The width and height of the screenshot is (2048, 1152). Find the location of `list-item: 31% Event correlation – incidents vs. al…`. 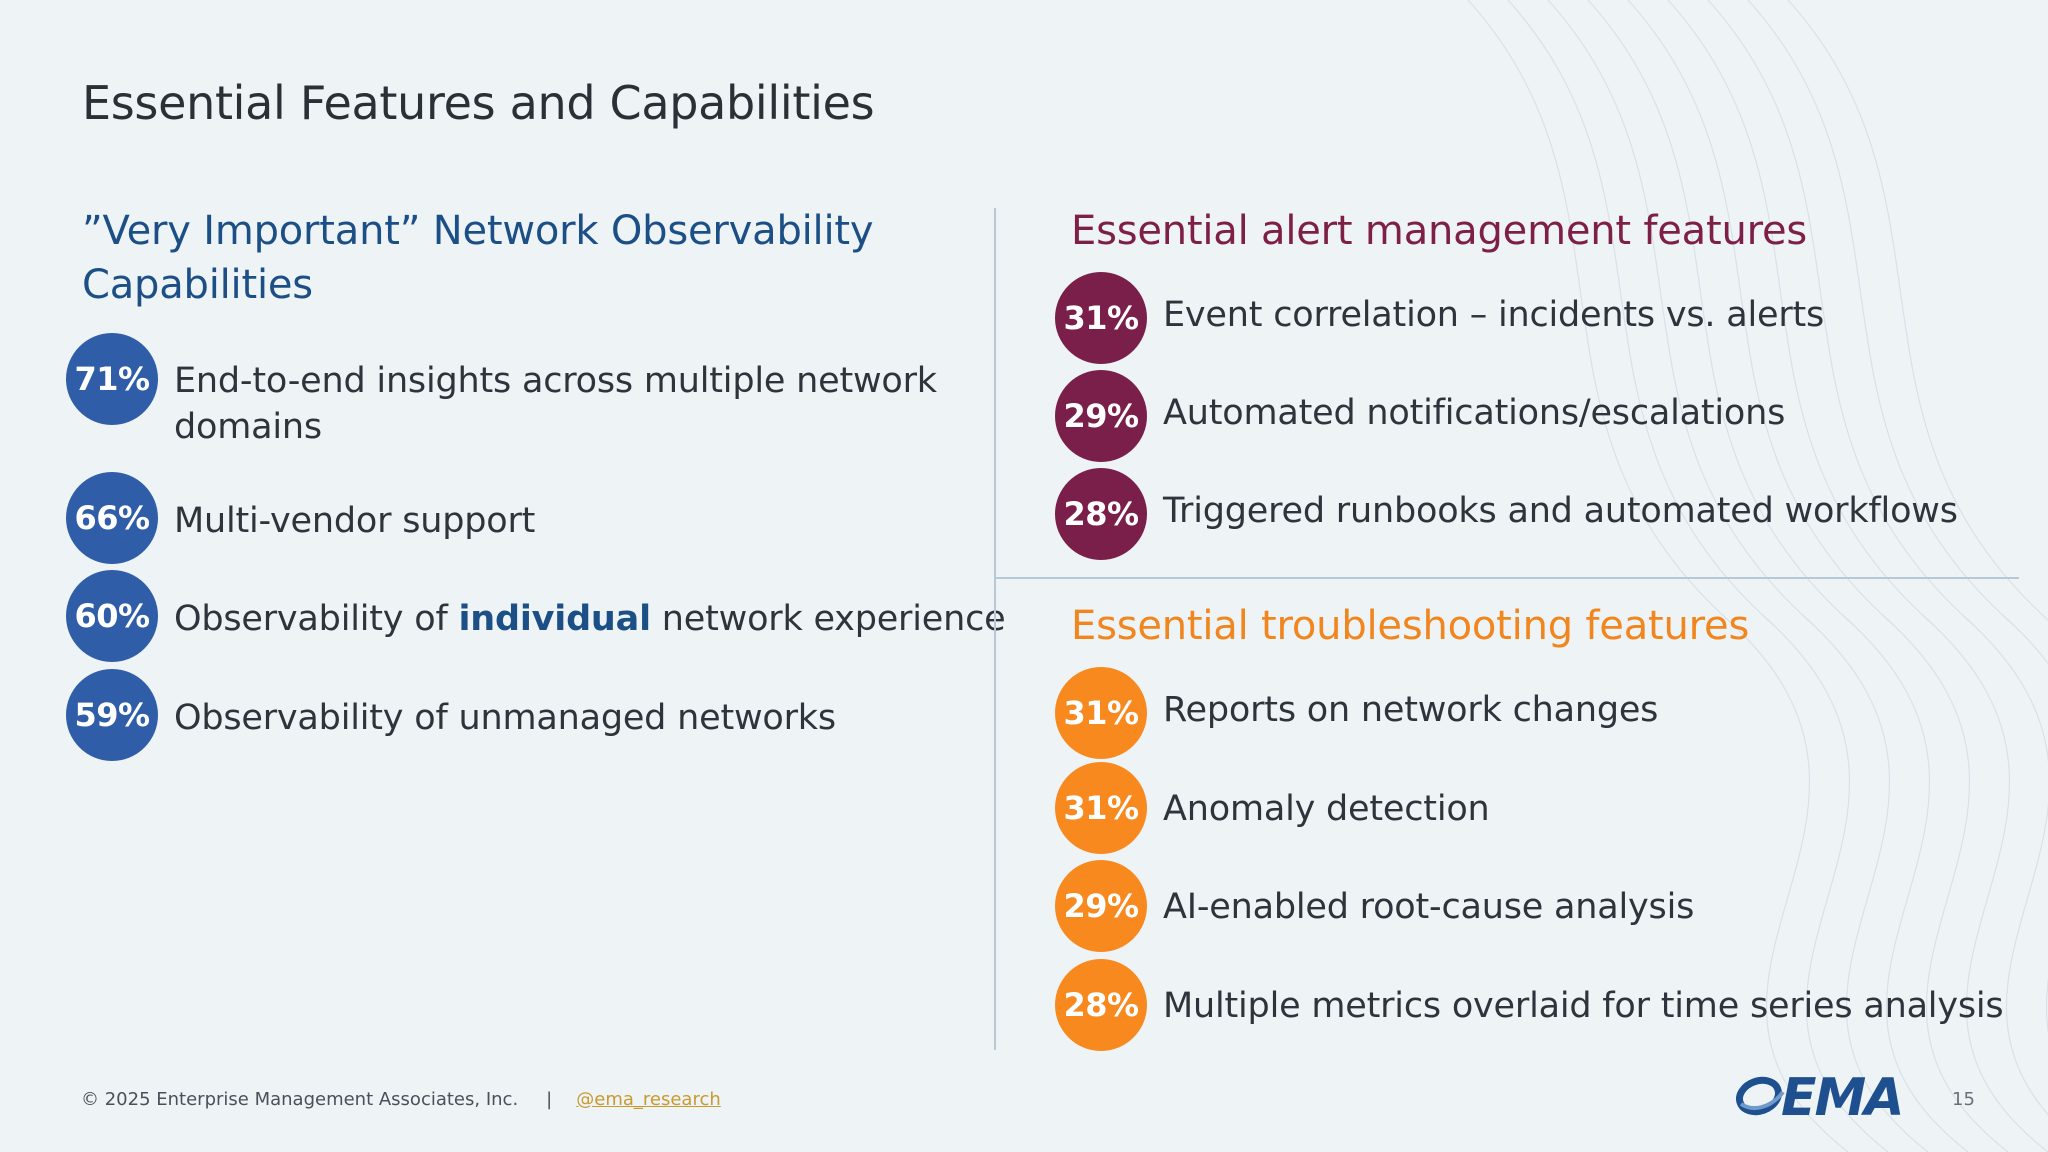

list-item: 31% Event correlation – incidents vs. al… is located at coordinates (1439, 318).